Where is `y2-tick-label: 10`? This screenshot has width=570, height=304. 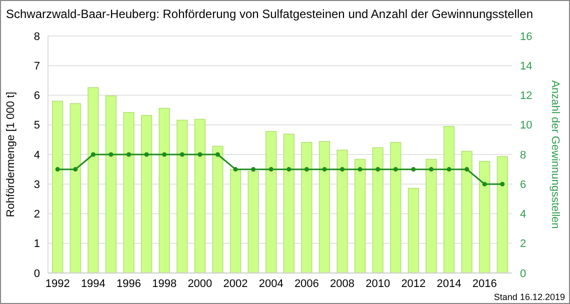 y2-tick-label: 10 is located at coordinates (526, 126).